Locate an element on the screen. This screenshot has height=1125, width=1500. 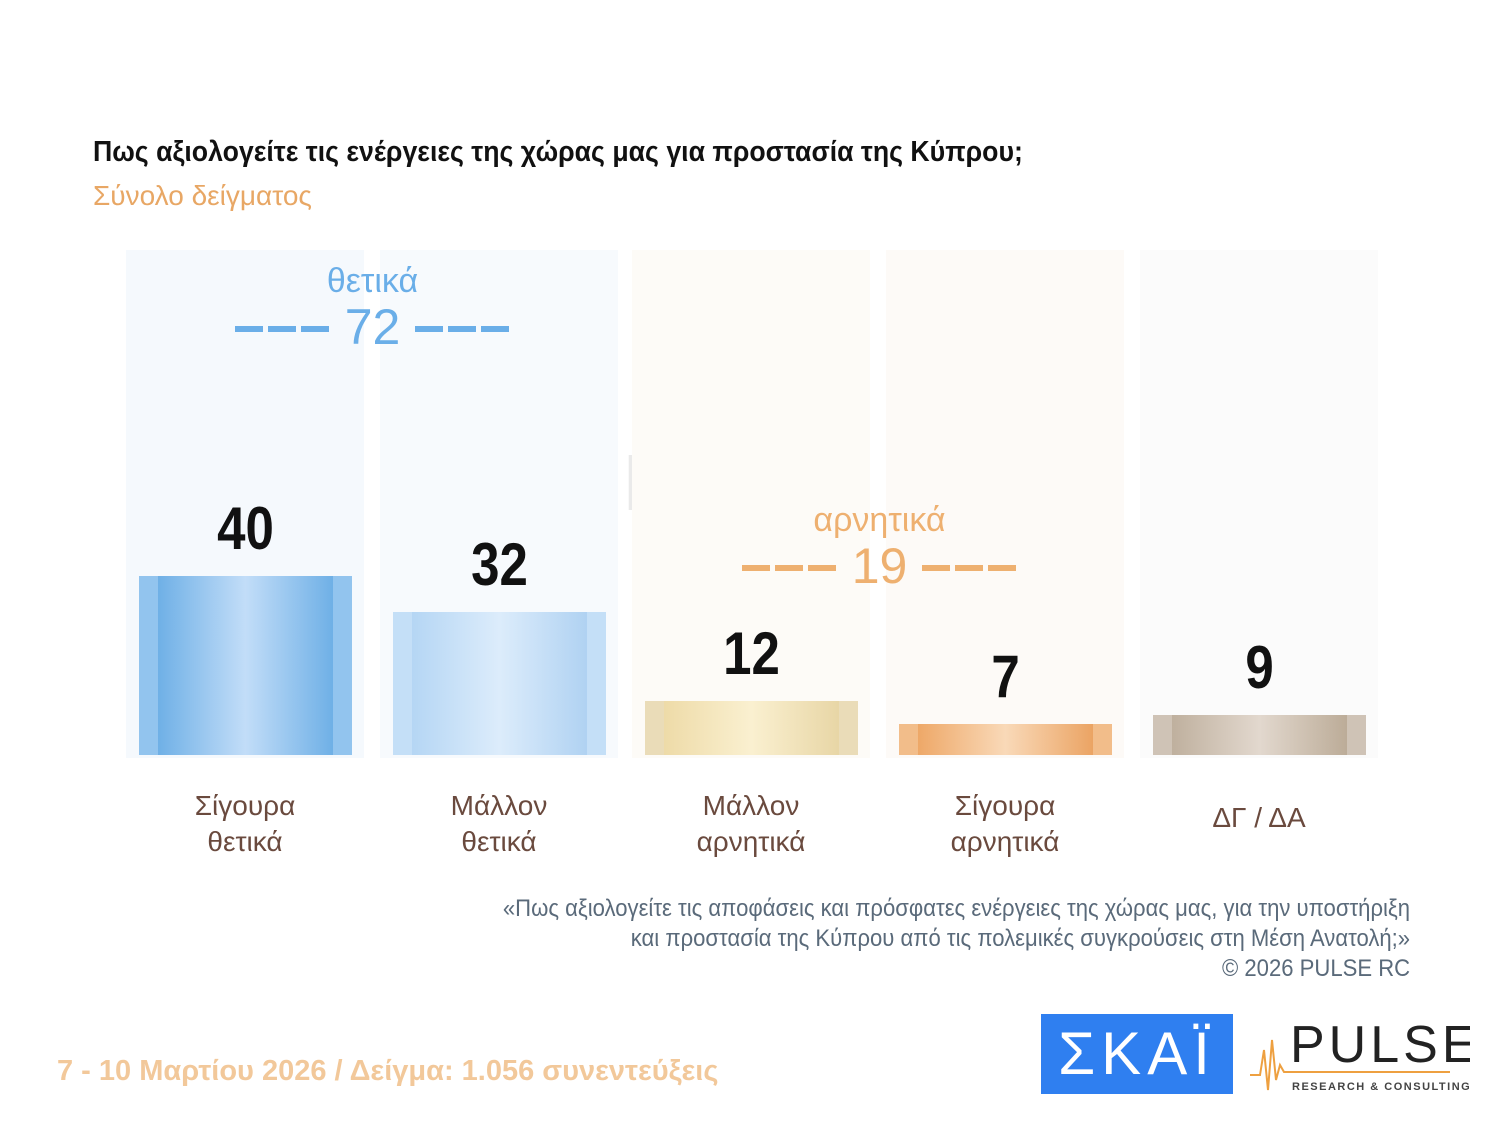
group-negative: αρνητικά 19 is located at coordinates (879, 546).